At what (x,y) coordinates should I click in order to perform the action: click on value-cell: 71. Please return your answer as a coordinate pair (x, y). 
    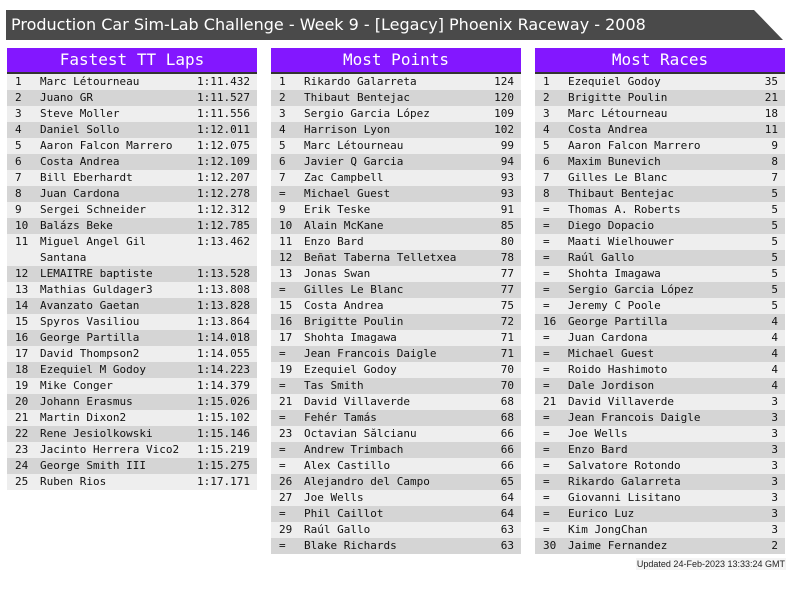
    Looking at the image, I should click on (507, 353).